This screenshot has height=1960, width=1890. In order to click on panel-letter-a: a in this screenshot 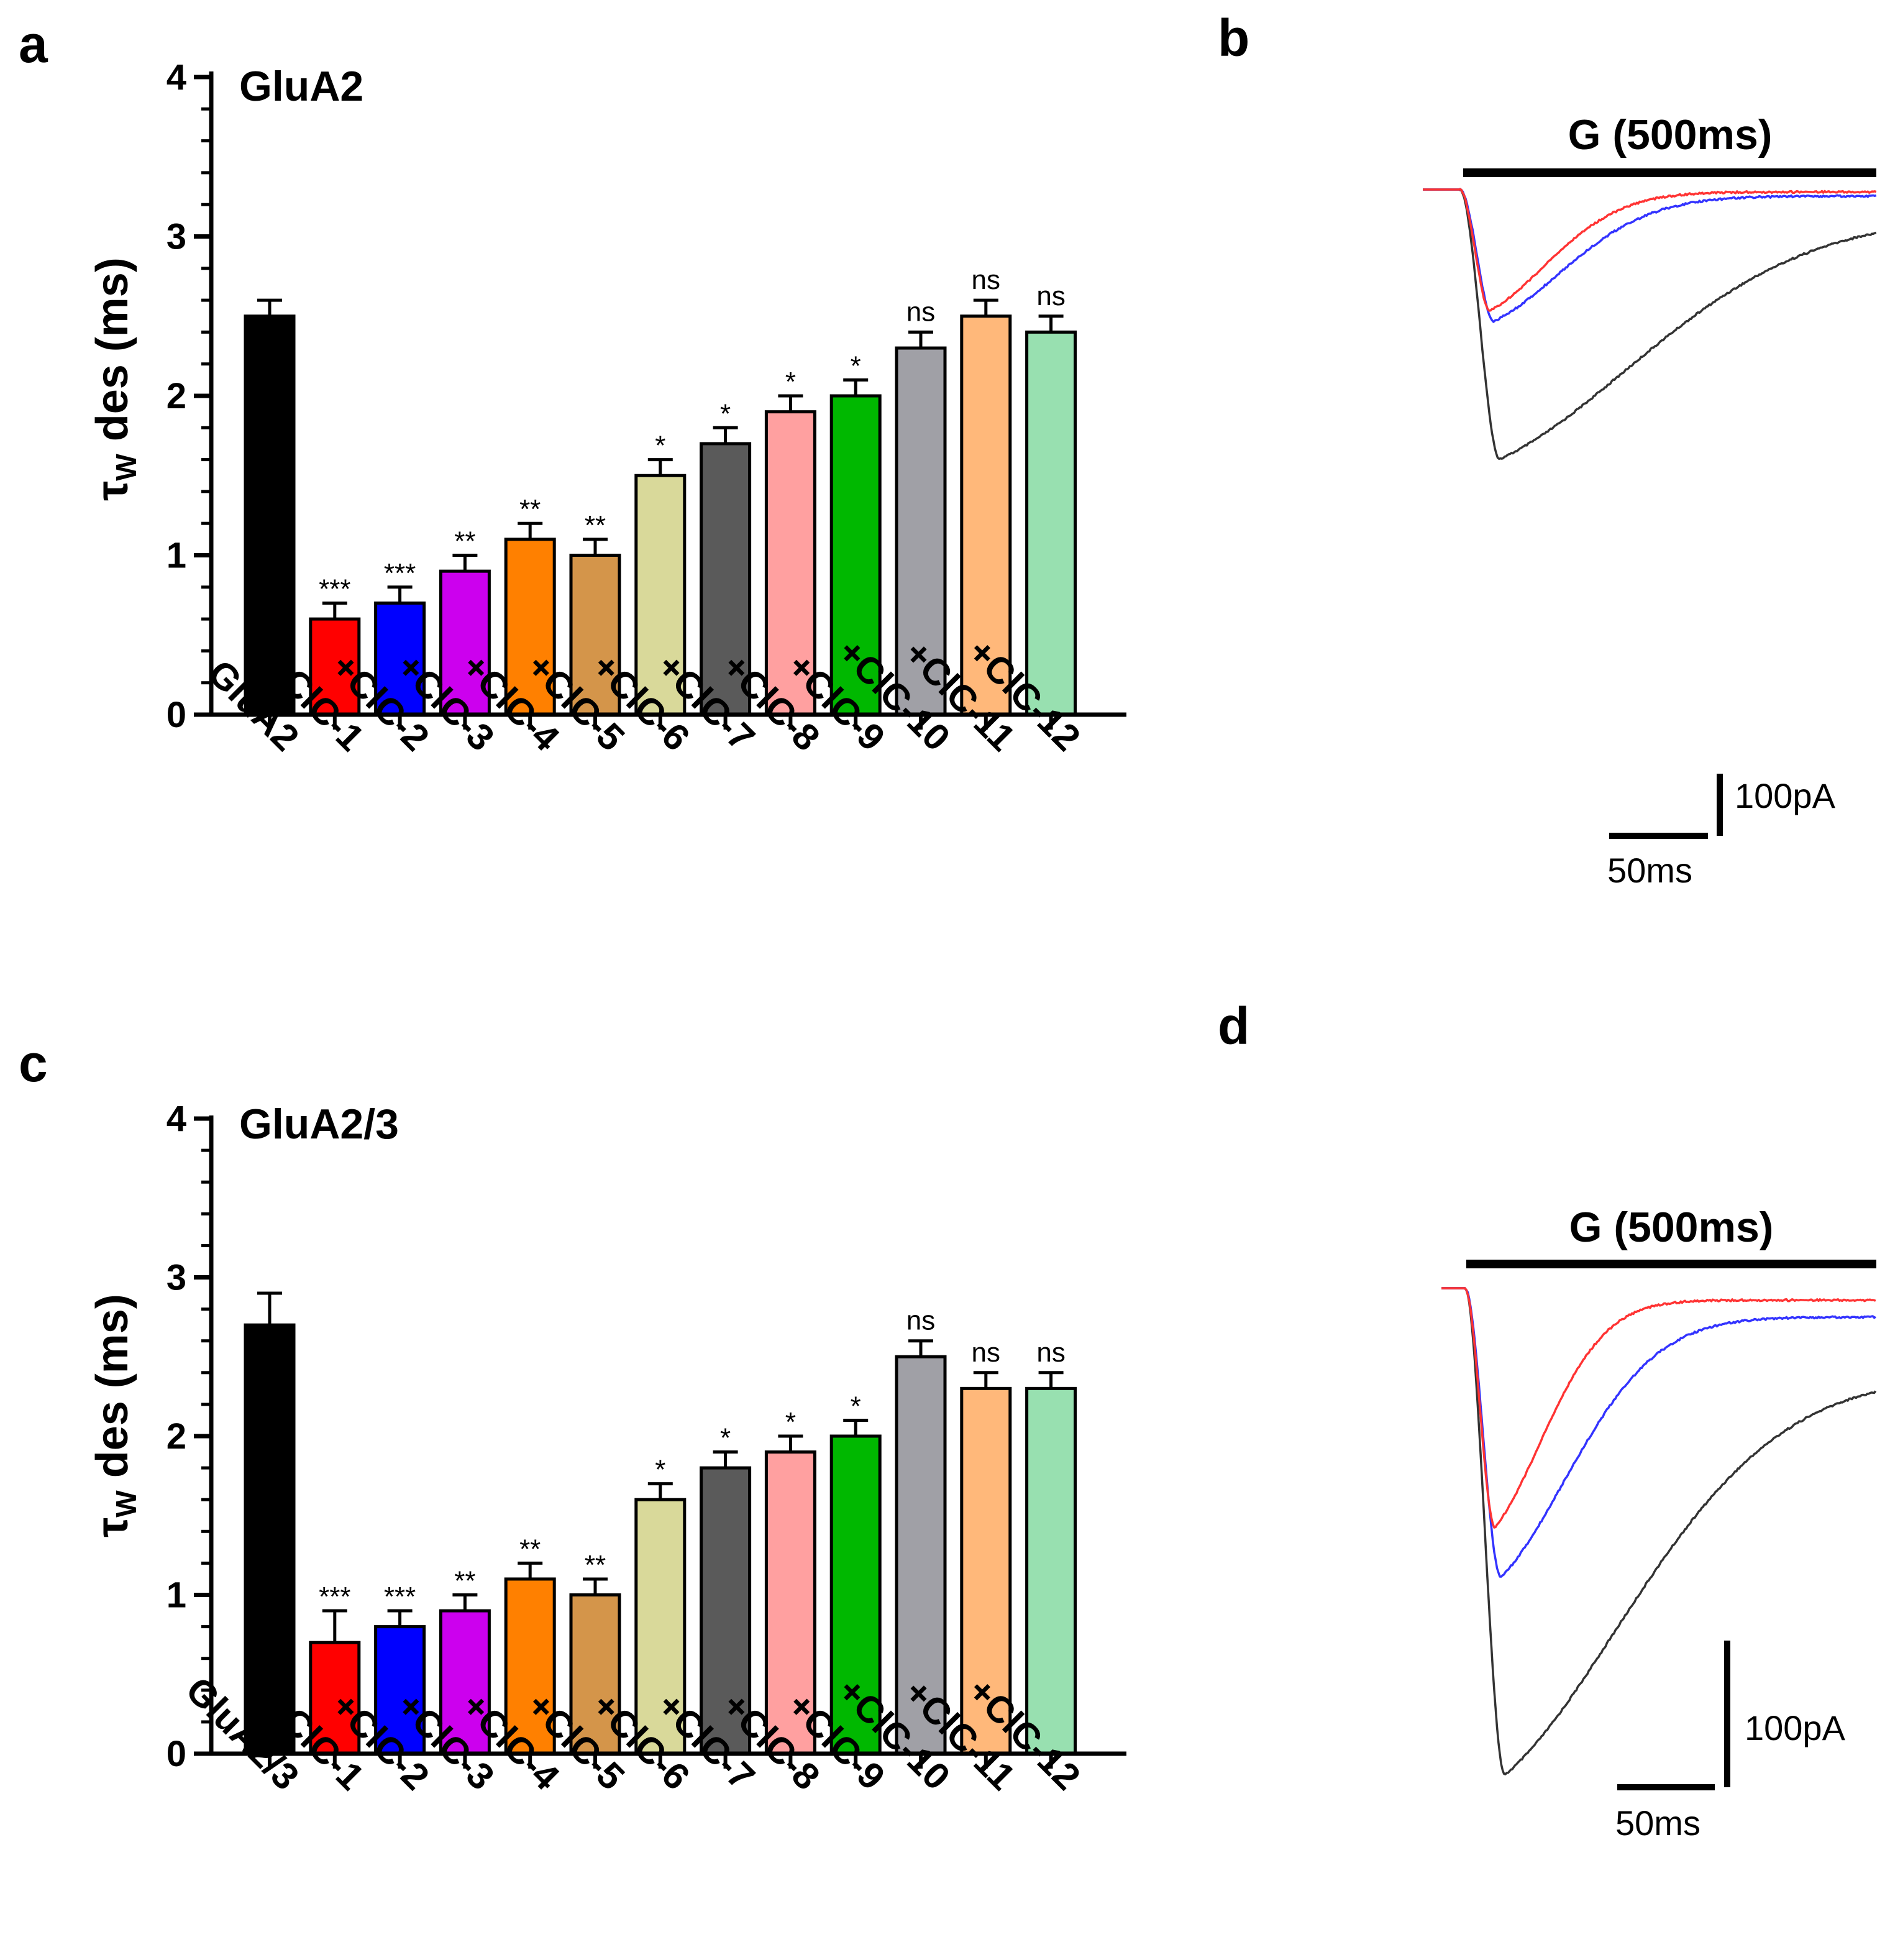, I will do `click(33, 44)`.